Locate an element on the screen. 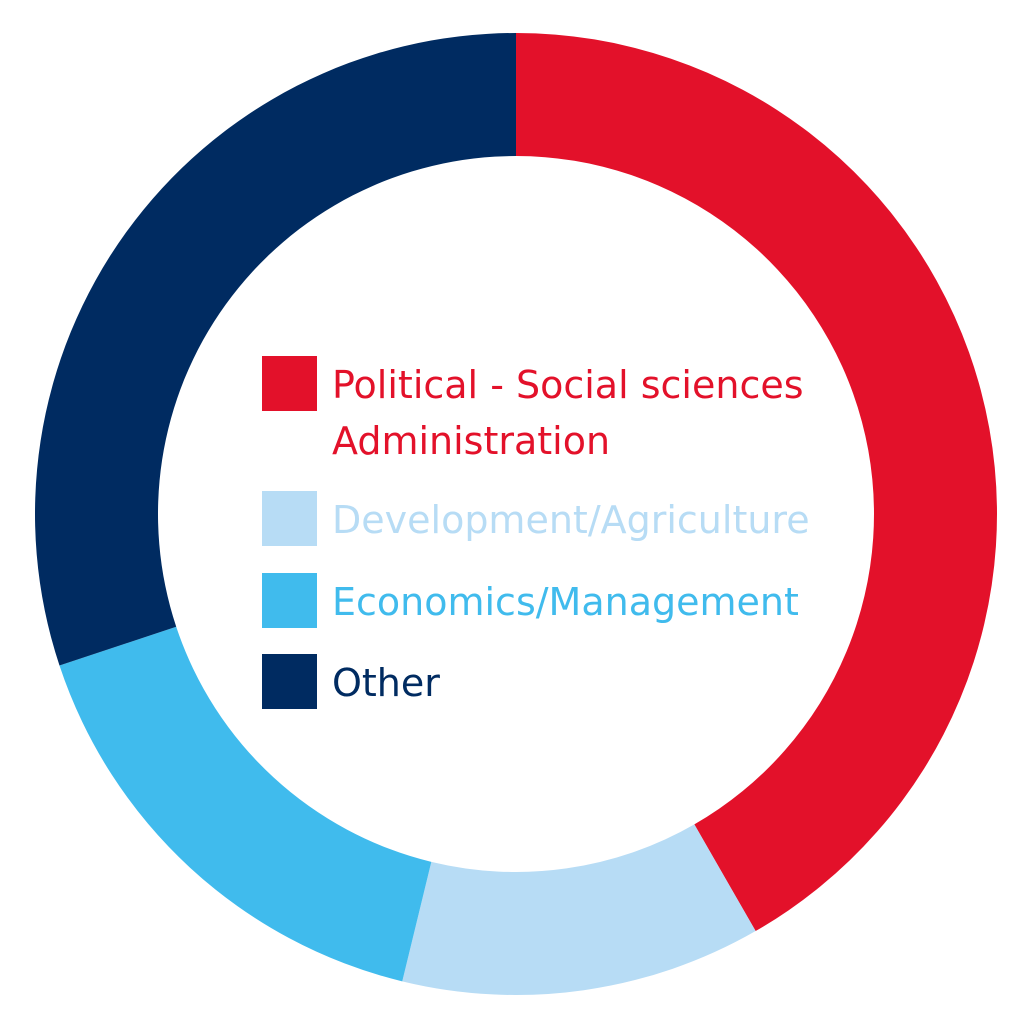 The width and height of the screenshot is (1024, 1020). legend-label-1-line-0: Development/Agriculture is located at coordinates (571, 520).